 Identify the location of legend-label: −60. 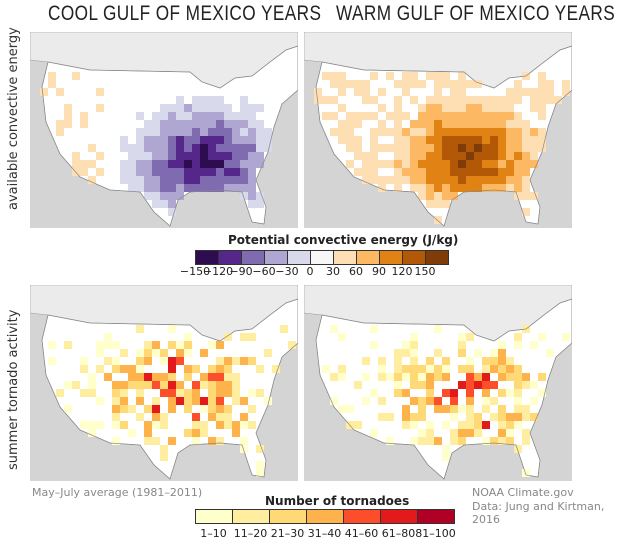
(264, 271).